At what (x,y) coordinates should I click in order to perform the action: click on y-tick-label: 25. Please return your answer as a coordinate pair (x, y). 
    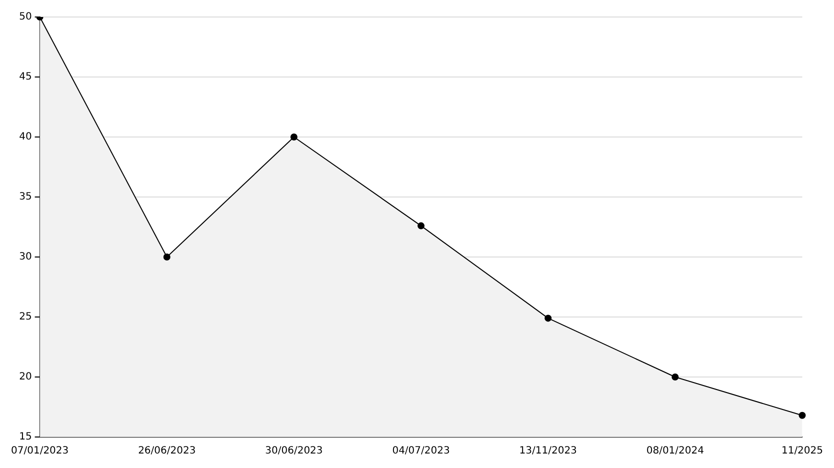
    Looking at the image, I should click on (25, 317).